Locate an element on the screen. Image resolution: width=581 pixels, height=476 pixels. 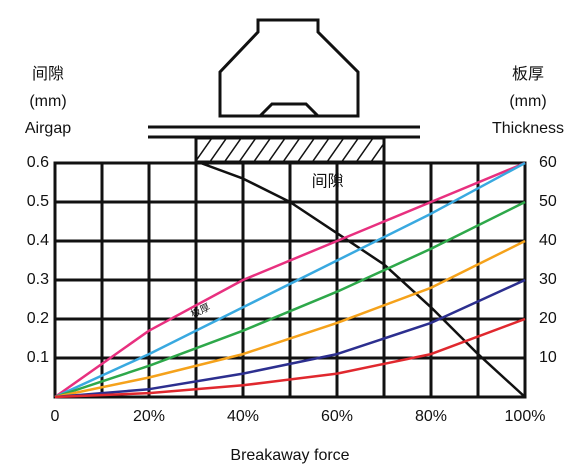
annotation: 间隙 is located at coordinates (328, 182).